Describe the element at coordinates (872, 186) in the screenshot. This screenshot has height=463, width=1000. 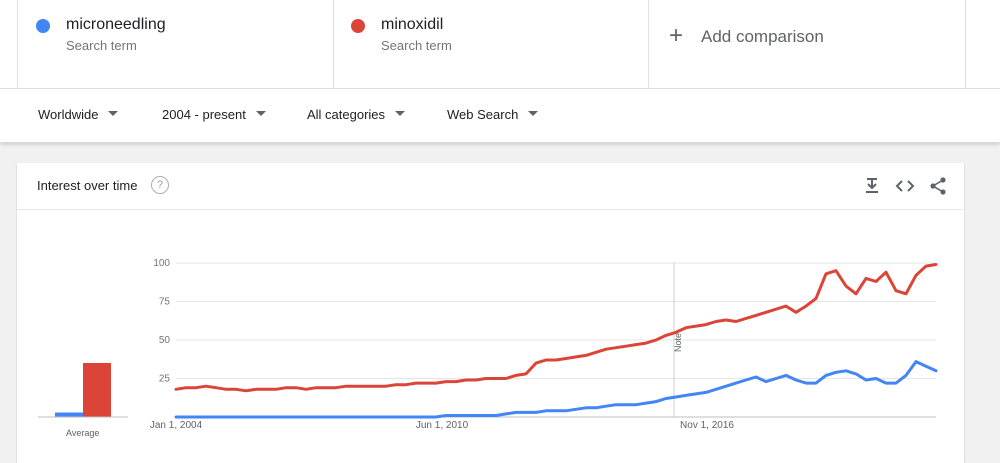
I see `download-icon` at that location.